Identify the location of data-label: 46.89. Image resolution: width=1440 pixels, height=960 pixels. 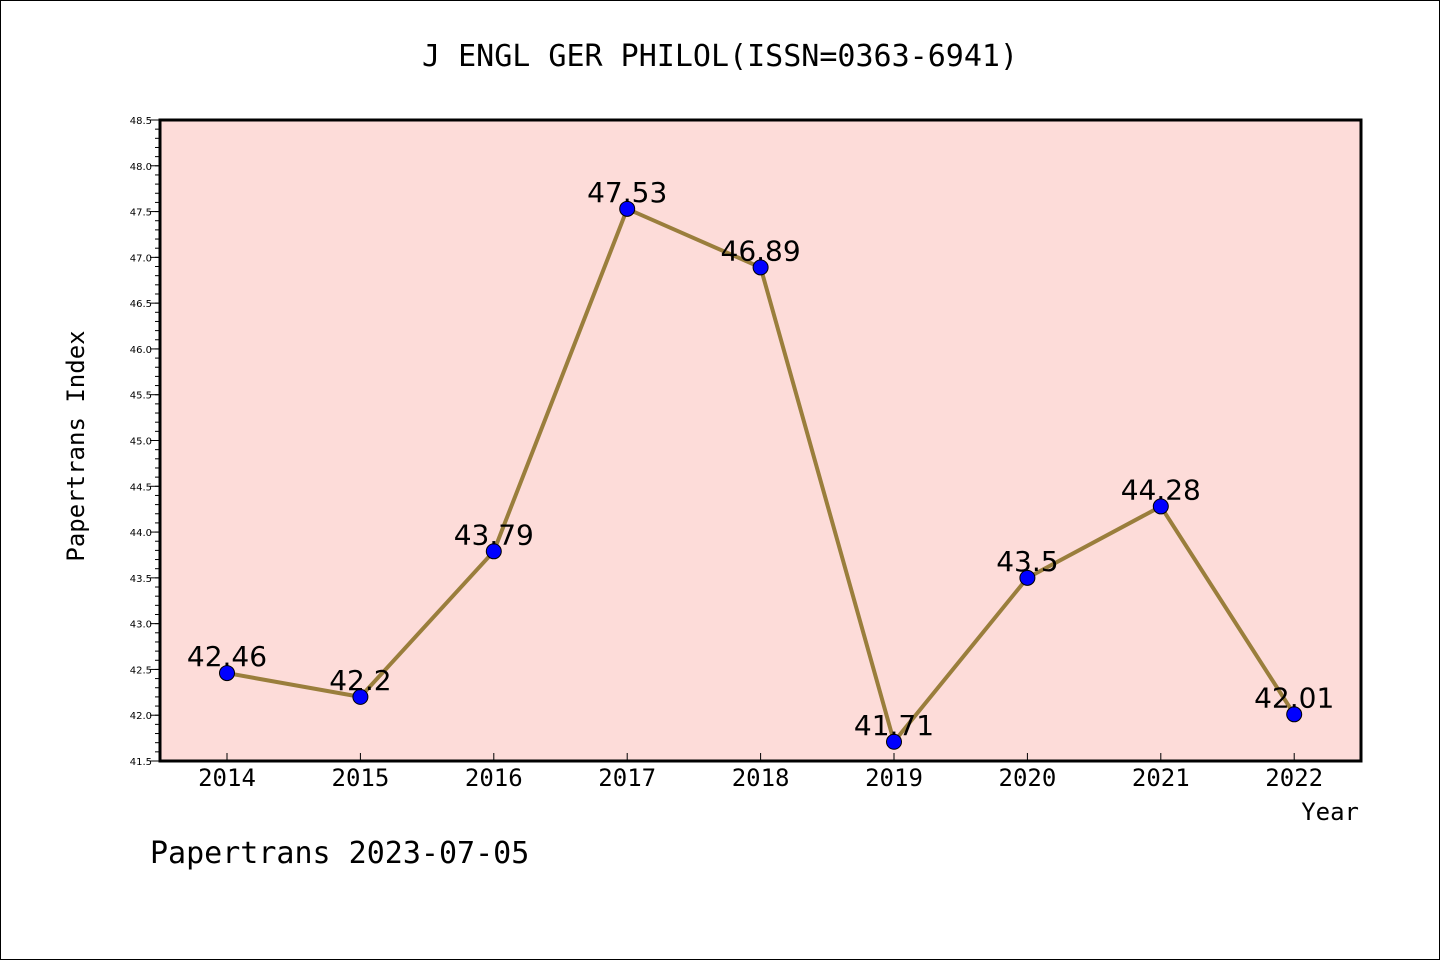
(761, 250).